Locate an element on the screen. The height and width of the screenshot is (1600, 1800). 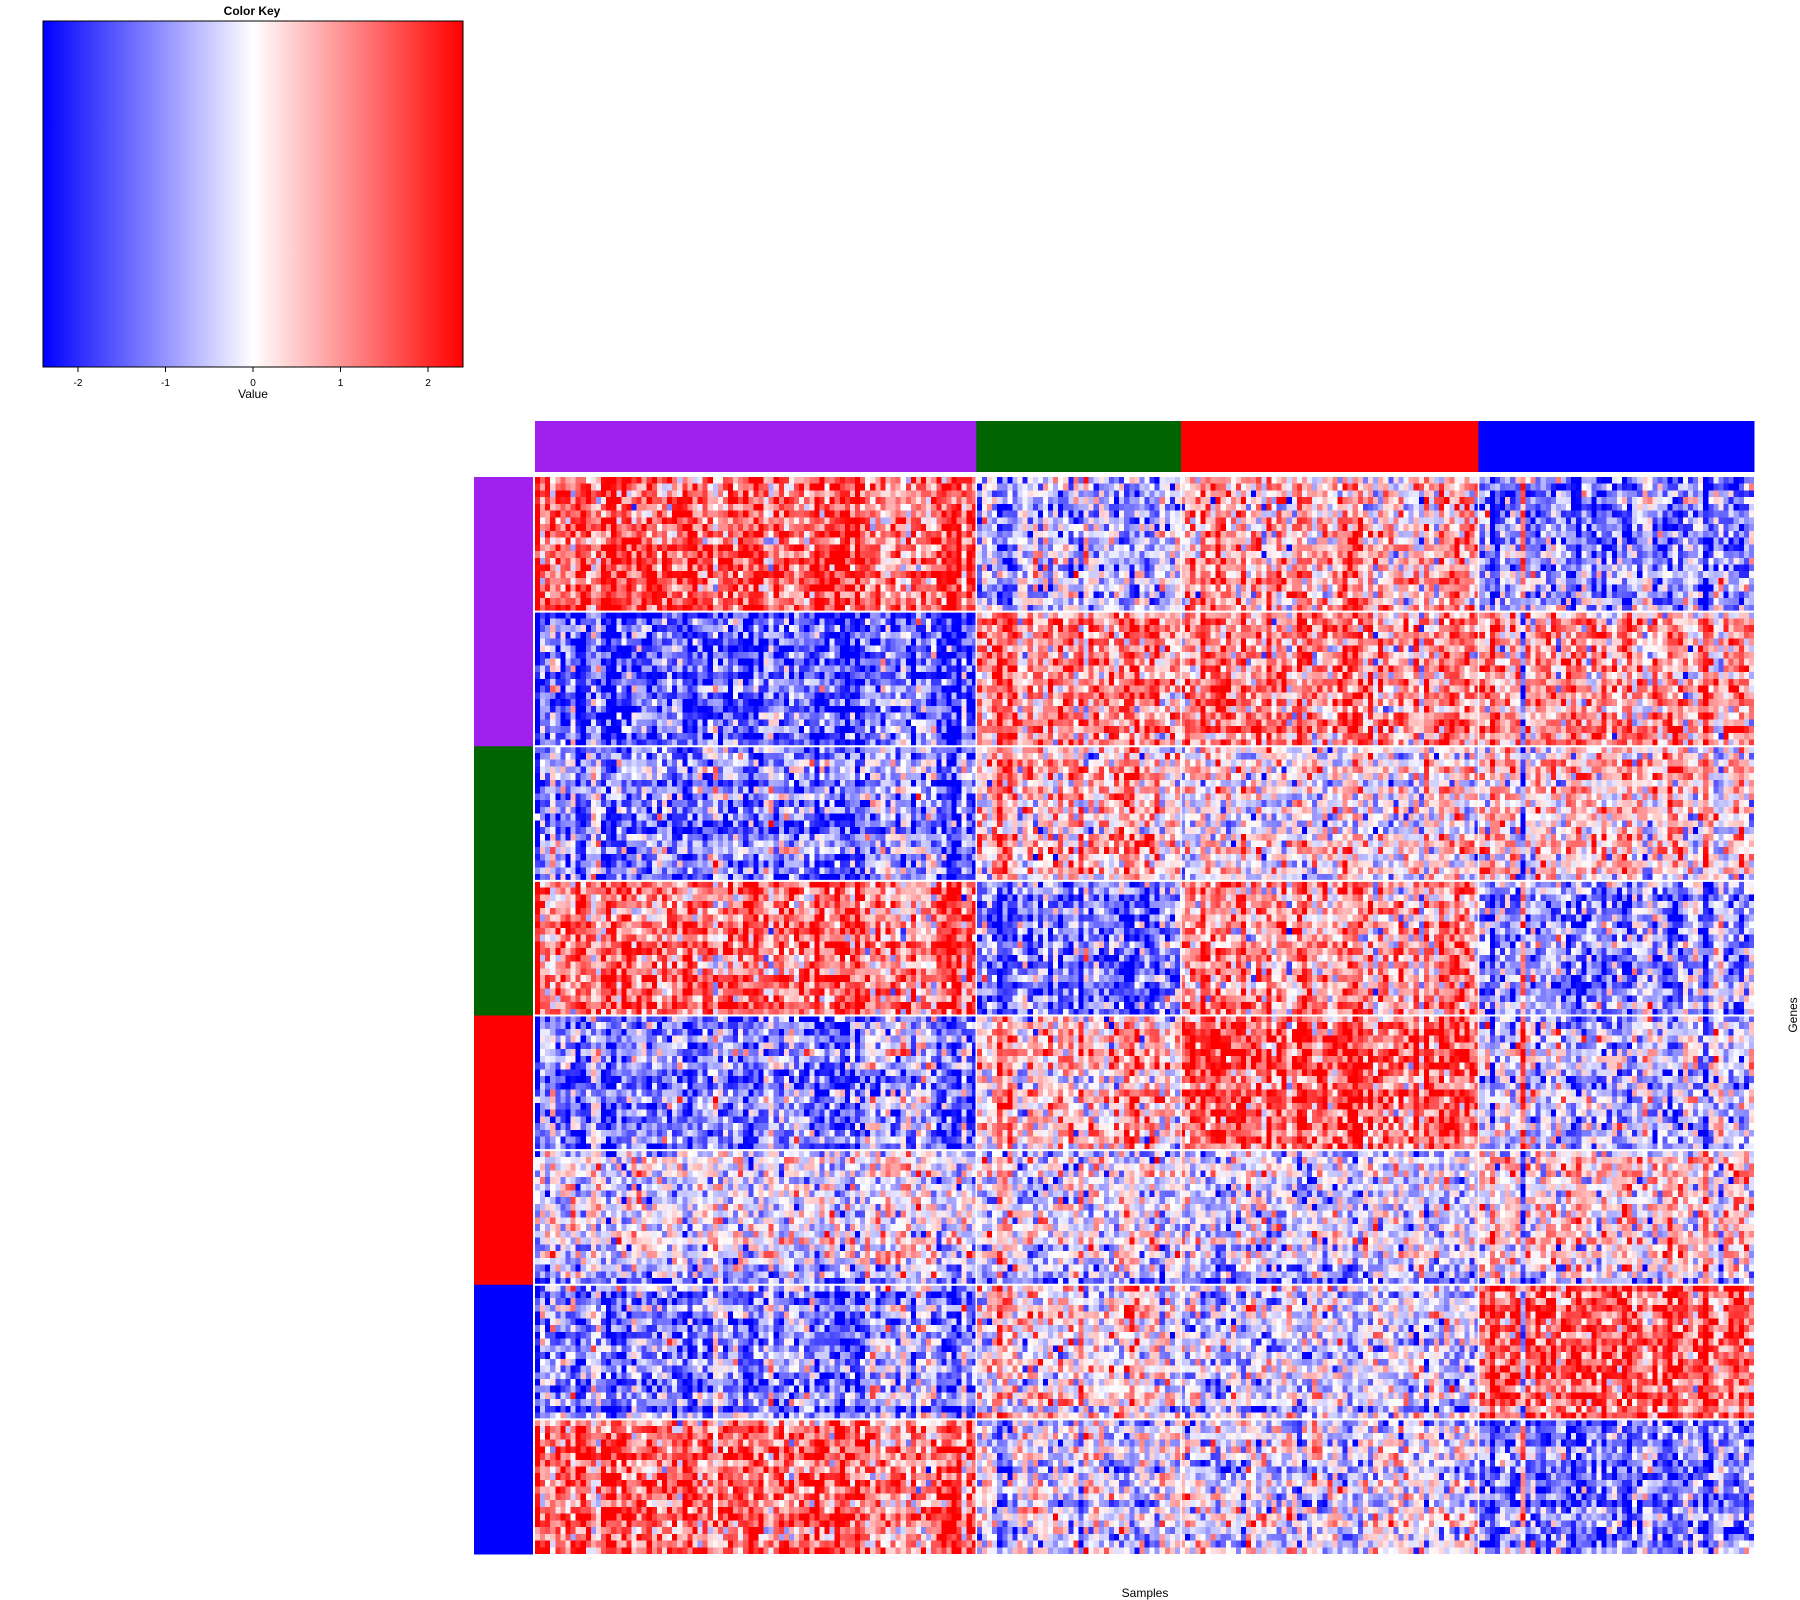
column-side-colors is located at coordinates (1145, 446).